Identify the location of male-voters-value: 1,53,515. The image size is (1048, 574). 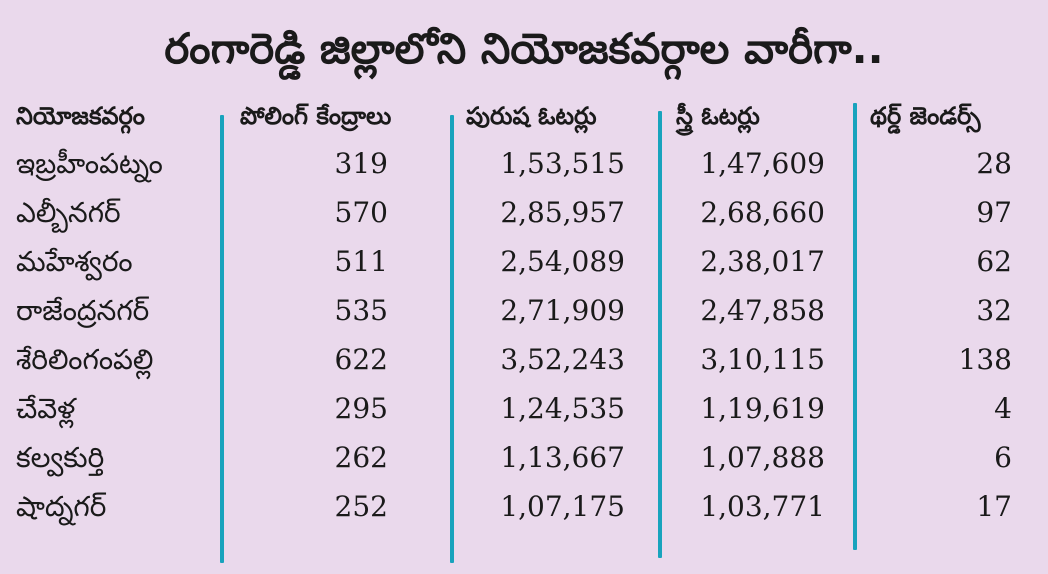
(562, 163).